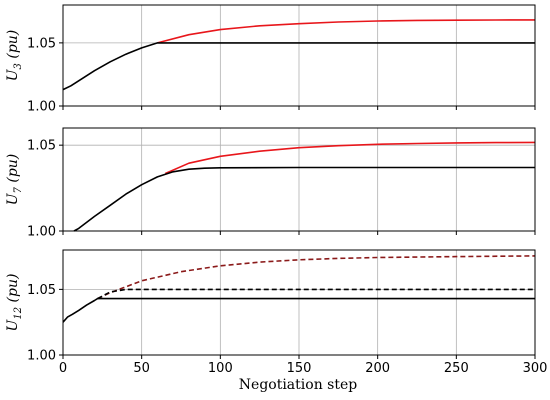  Describe the element at coordinates (456, 368) in the screenshot. I see `x-tick-label: 250` at that location.